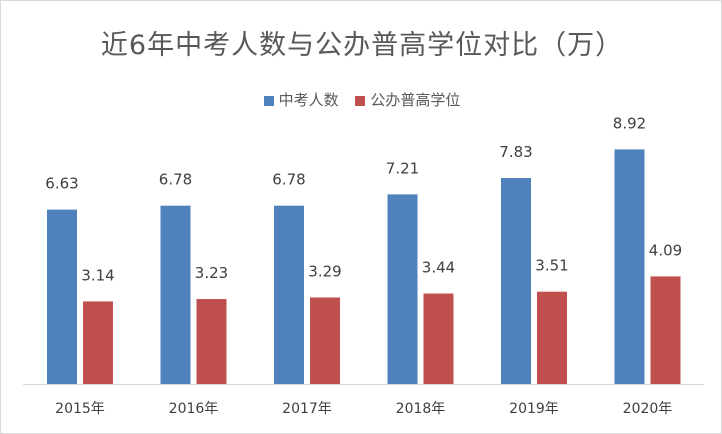 This screenshot has width=722, height=434. What do you see at coordinates (551, 266) in the screenshot?
I see `data-label-series-2-5: 3.51` at bounding box center [551, 266].